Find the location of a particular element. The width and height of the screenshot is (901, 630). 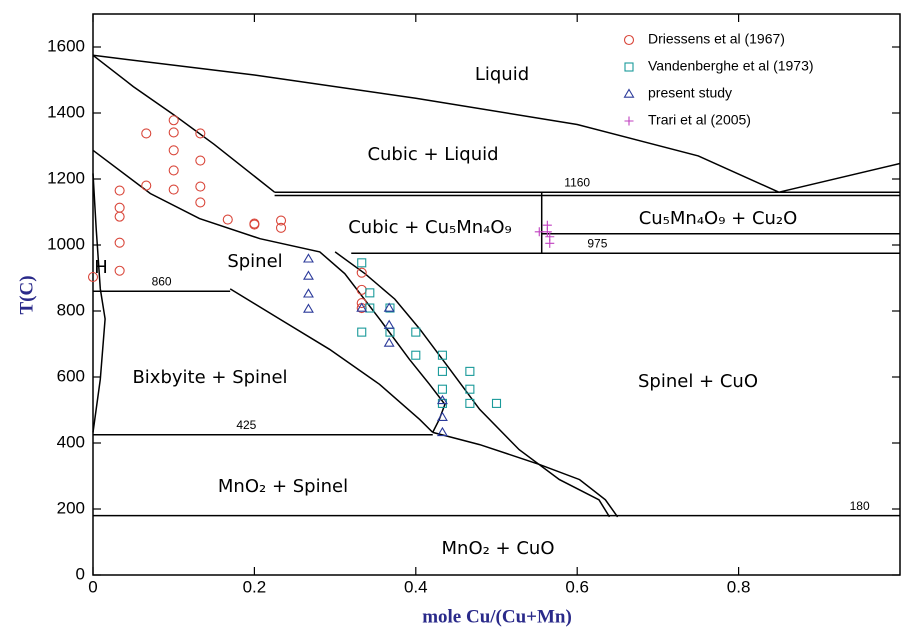

legend-label: Trari et al (2005) is located at coordinates (699, 120).